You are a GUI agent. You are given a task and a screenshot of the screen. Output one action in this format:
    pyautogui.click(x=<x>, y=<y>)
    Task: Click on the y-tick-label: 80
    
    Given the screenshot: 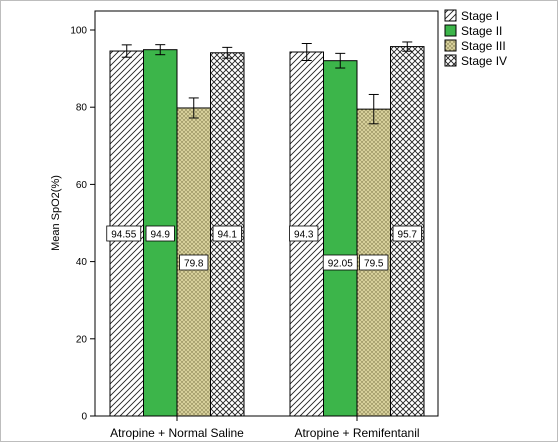 What is the action you would take?
    pyautogui.click(x=82, y=108)
    